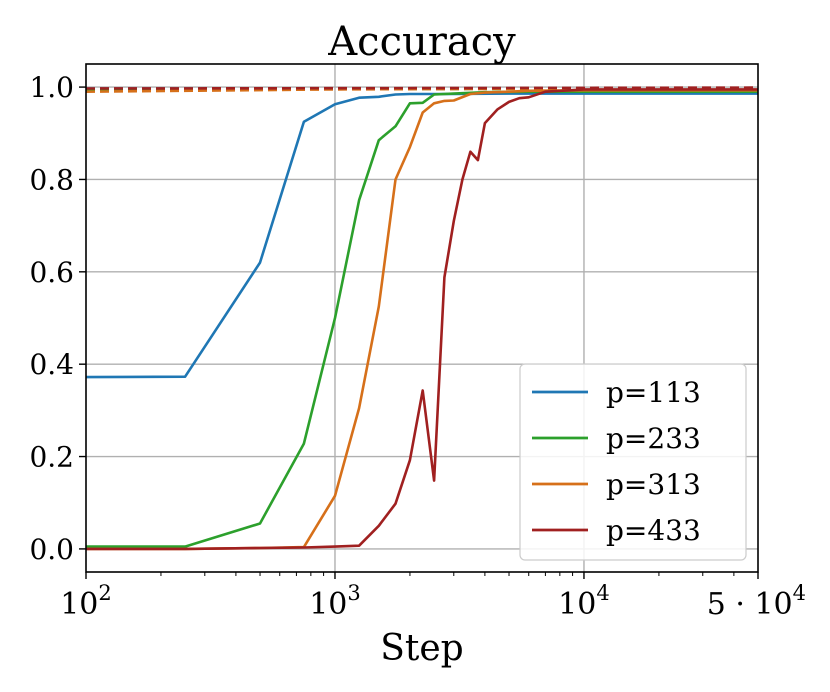  I want to click on x-tick-exponent: 2, so click(104, 593).